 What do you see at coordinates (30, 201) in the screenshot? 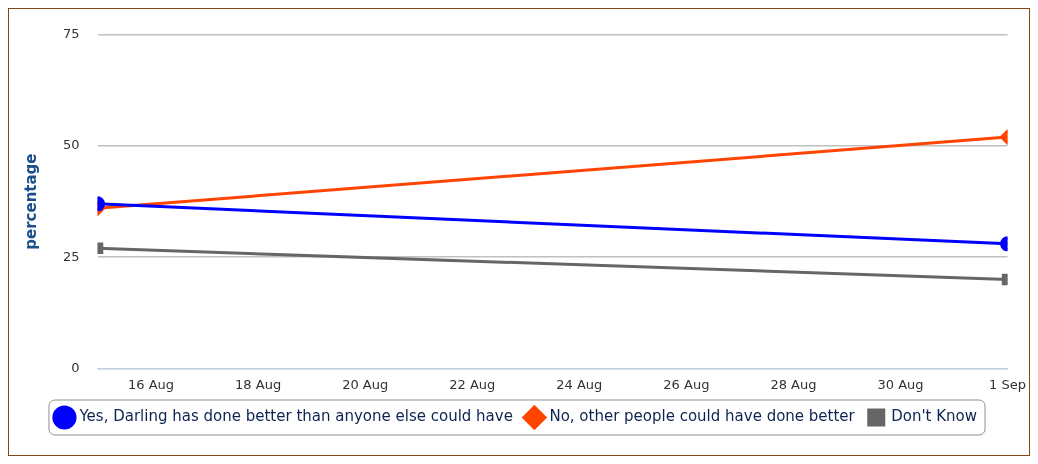
I see `y-axis-title: percentage` at bounding box center [30, 201].